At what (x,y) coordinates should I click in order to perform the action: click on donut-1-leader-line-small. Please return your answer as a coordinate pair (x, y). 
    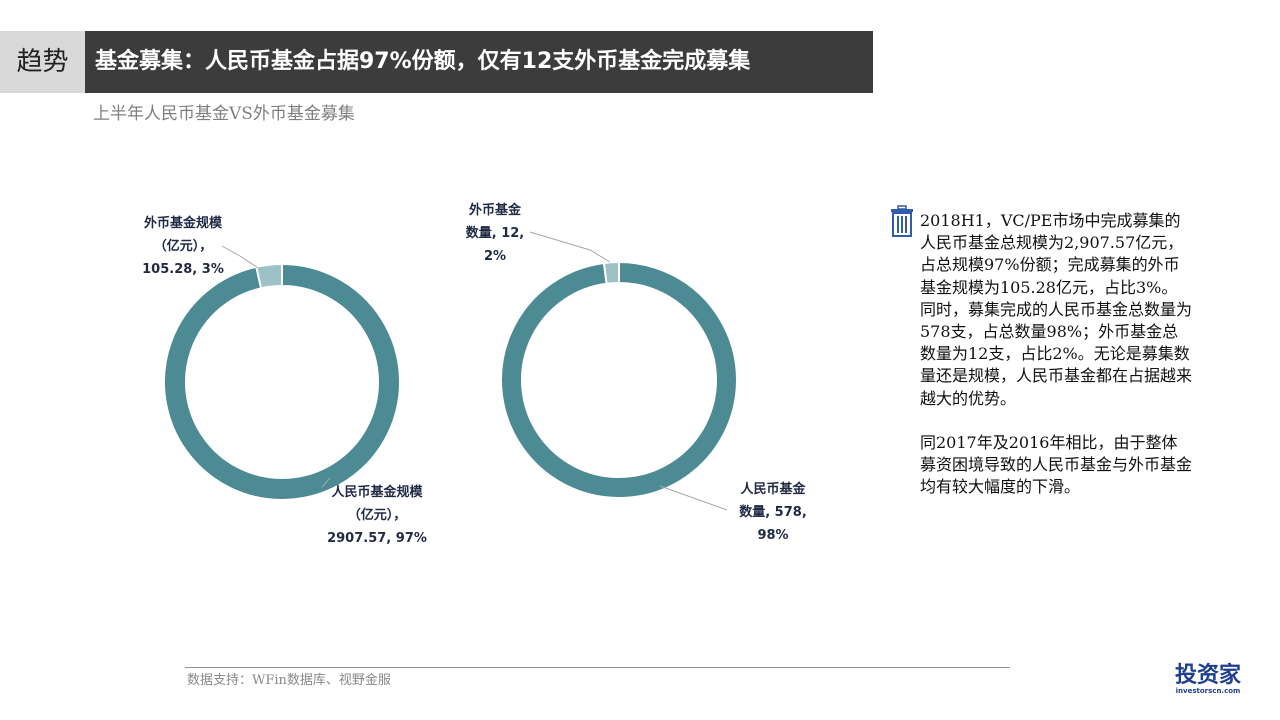
    Looking at the image, I should click on (570, 247).